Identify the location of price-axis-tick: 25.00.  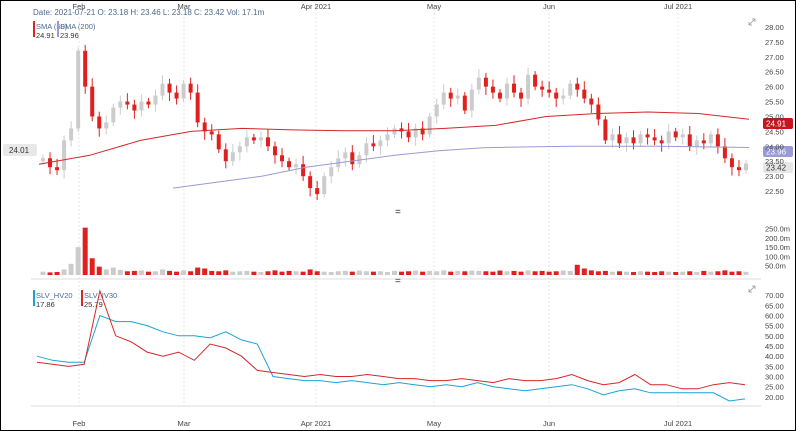
(774, 116).